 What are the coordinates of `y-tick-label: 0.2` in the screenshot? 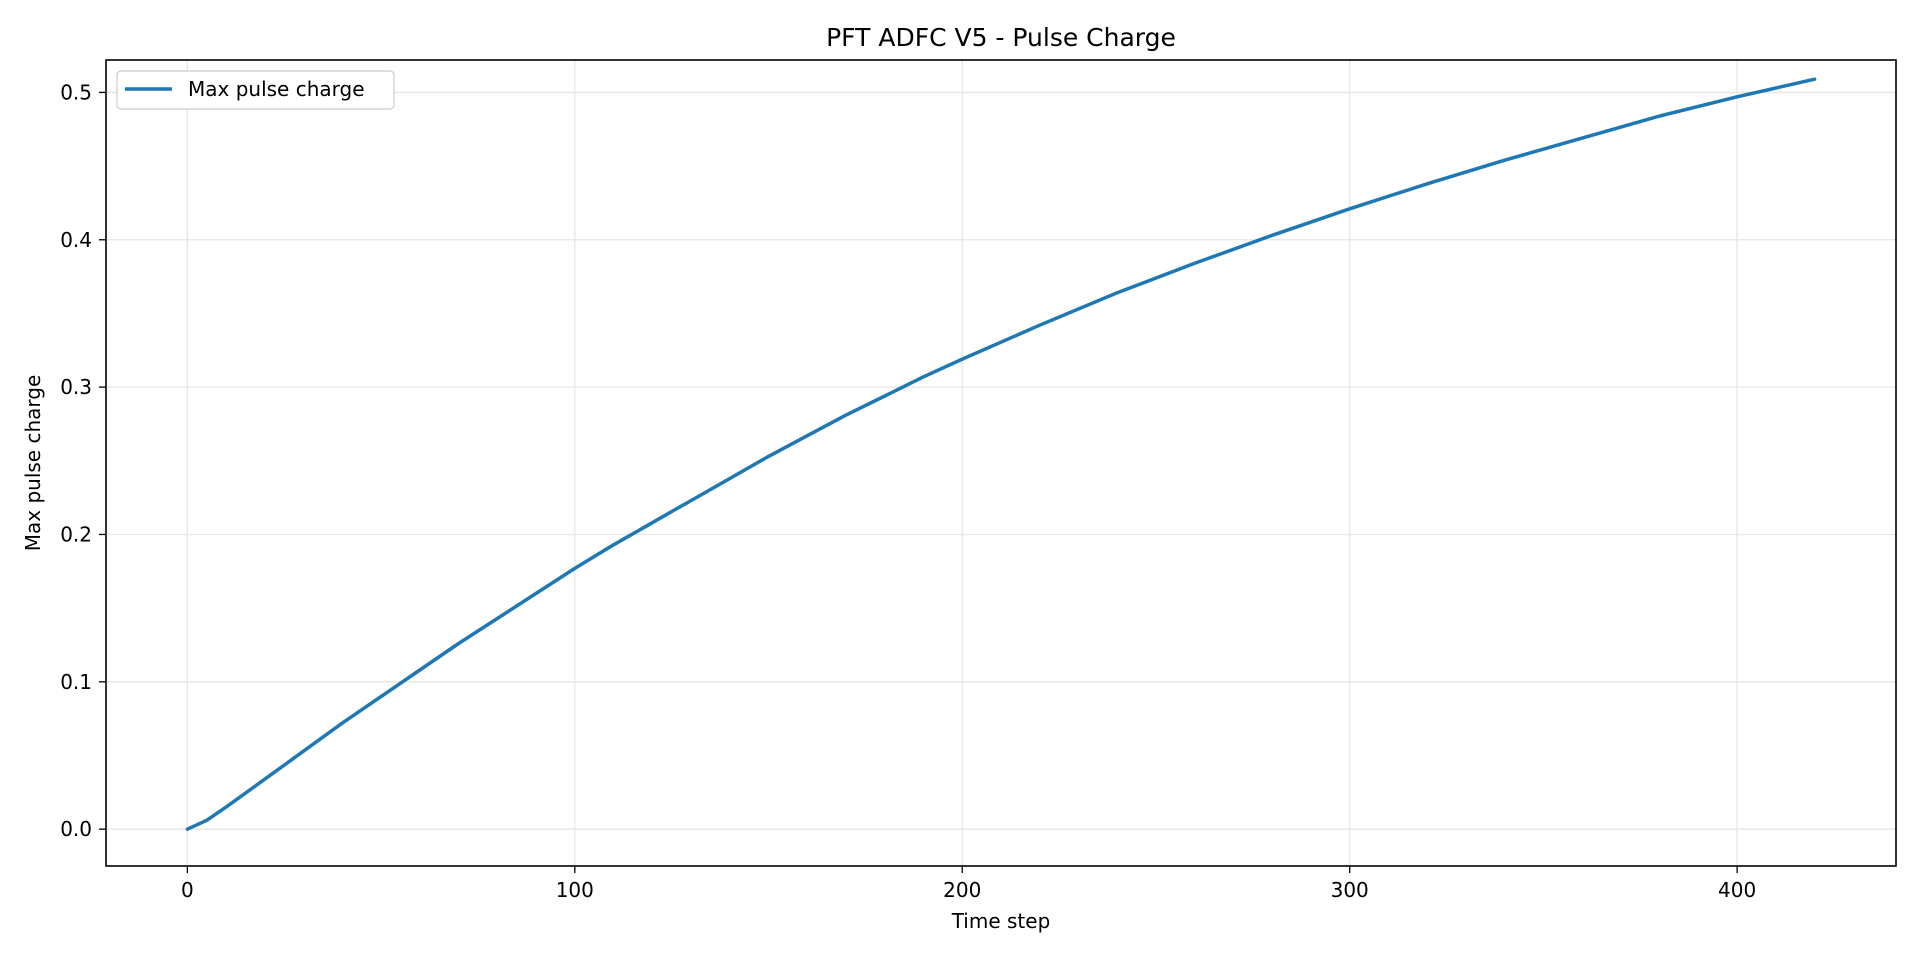 It's located at (76, 534).